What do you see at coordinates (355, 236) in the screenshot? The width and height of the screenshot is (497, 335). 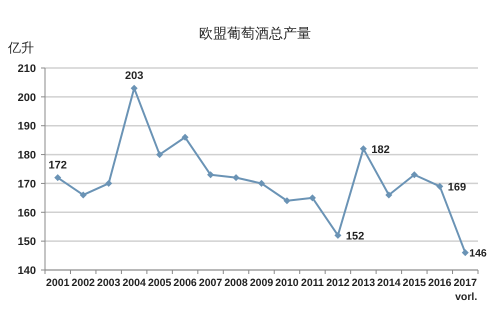 I see `data-label: 152` at bounding box center [355, 236].